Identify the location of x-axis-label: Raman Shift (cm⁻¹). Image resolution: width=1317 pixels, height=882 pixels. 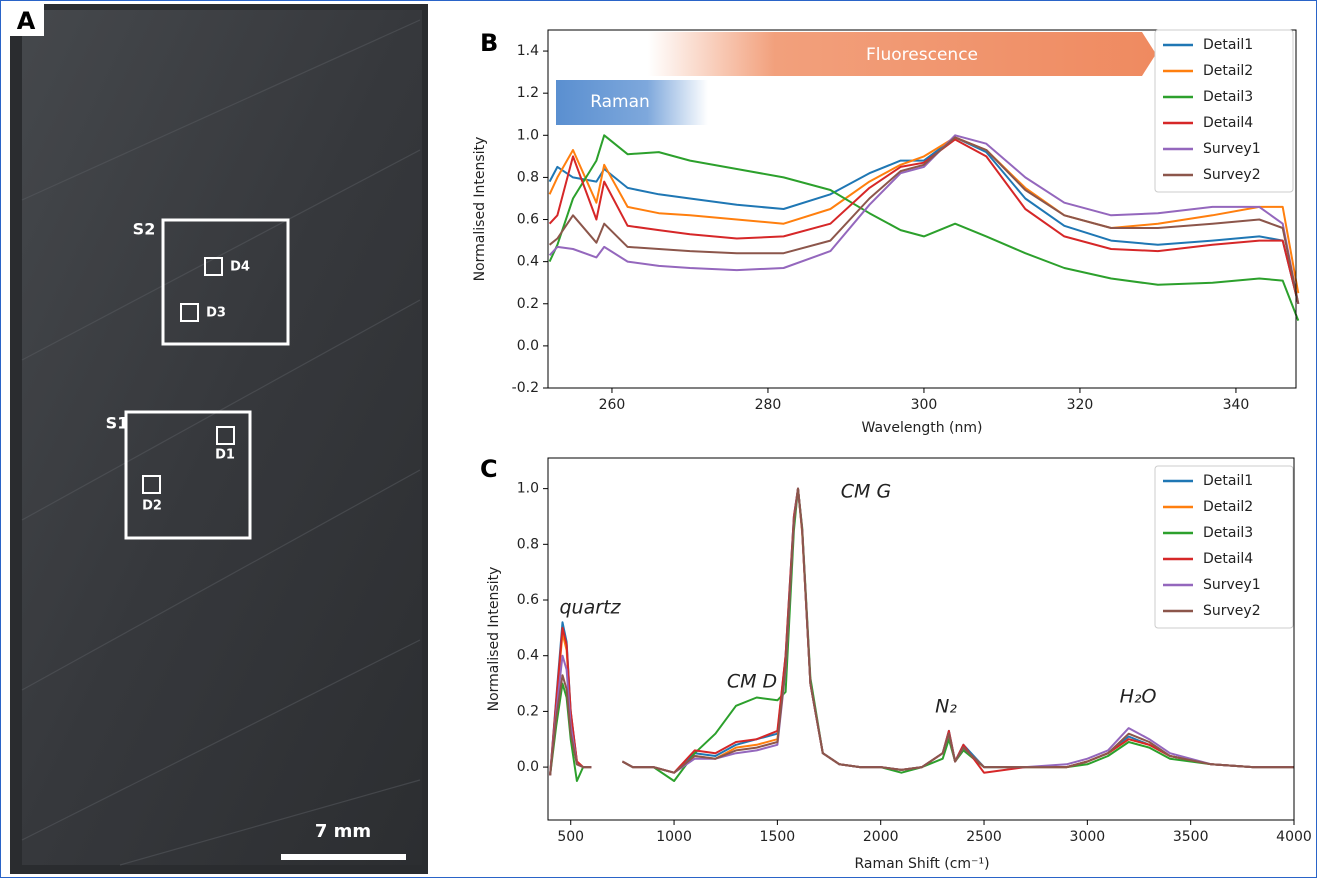
(921, 864).